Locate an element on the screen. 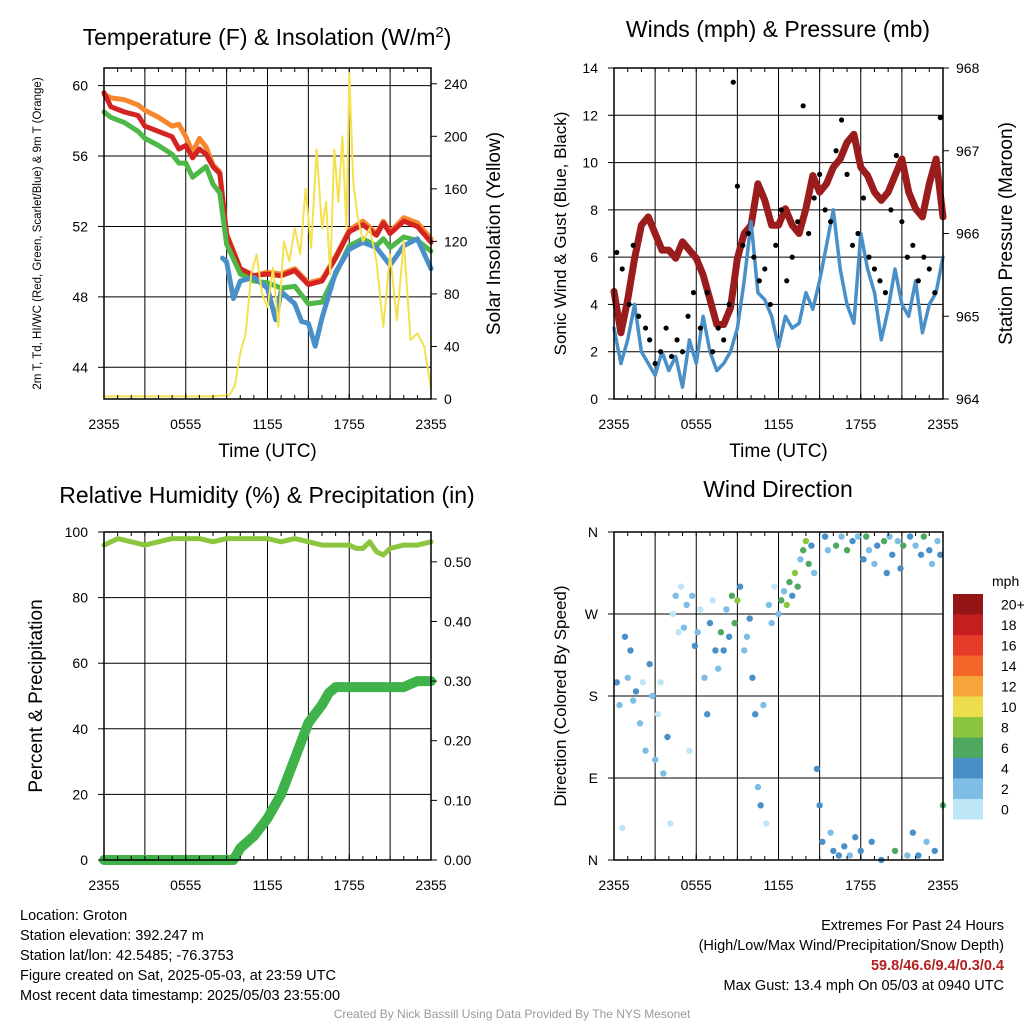 The image size is (1024, 1024). legend-label: 2 is located at coordinates (1005, 789).